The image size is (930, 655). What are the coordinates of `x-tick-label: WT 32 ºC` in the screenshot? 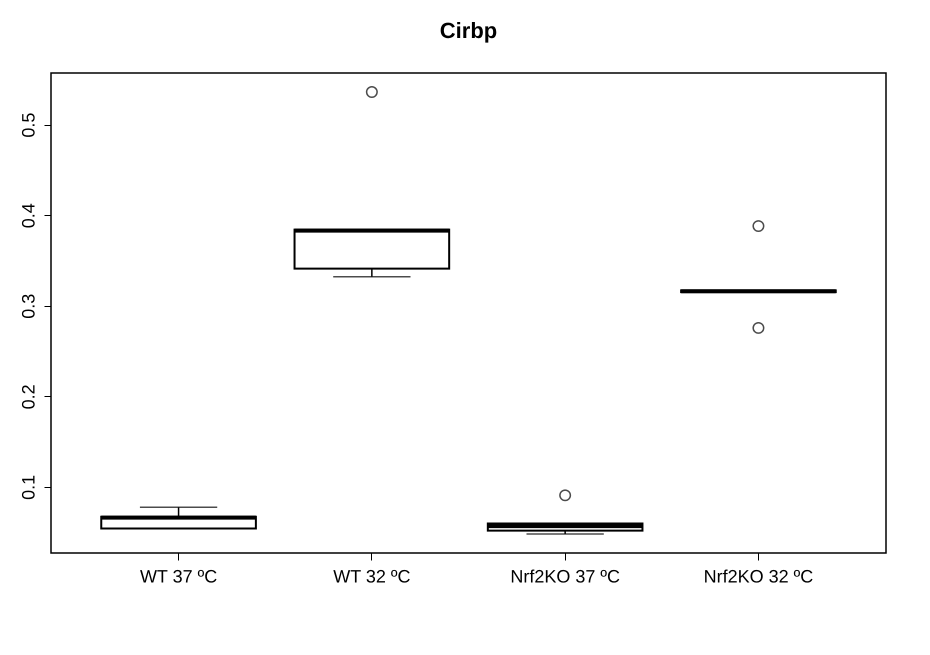 It's located at (371, 576).